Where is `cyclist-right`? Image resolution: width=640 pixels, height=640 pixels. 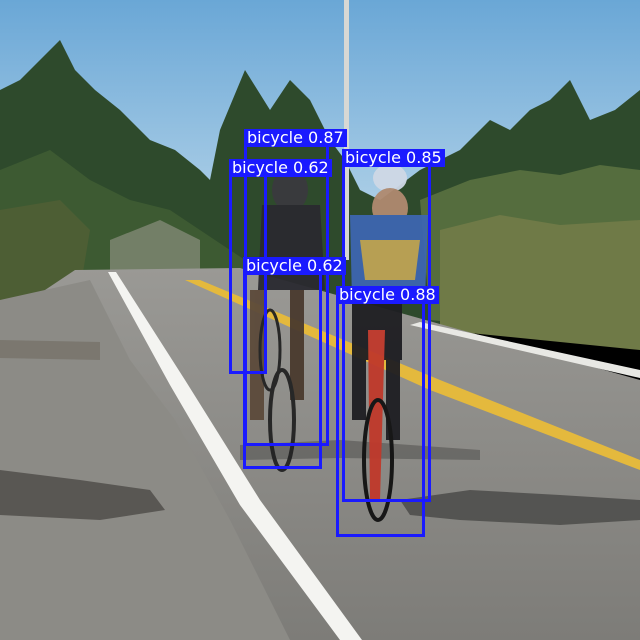
cyclist-right is located at coordinates (389, 343).